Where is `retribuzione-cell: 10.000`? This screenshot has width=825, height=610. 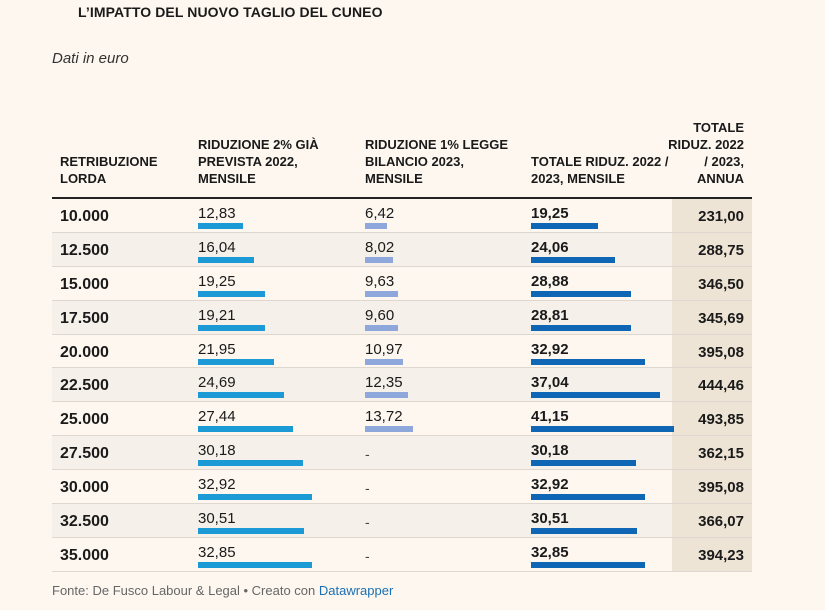 retribuzione-cell: 10.000 is located at coordinates (84, 216).